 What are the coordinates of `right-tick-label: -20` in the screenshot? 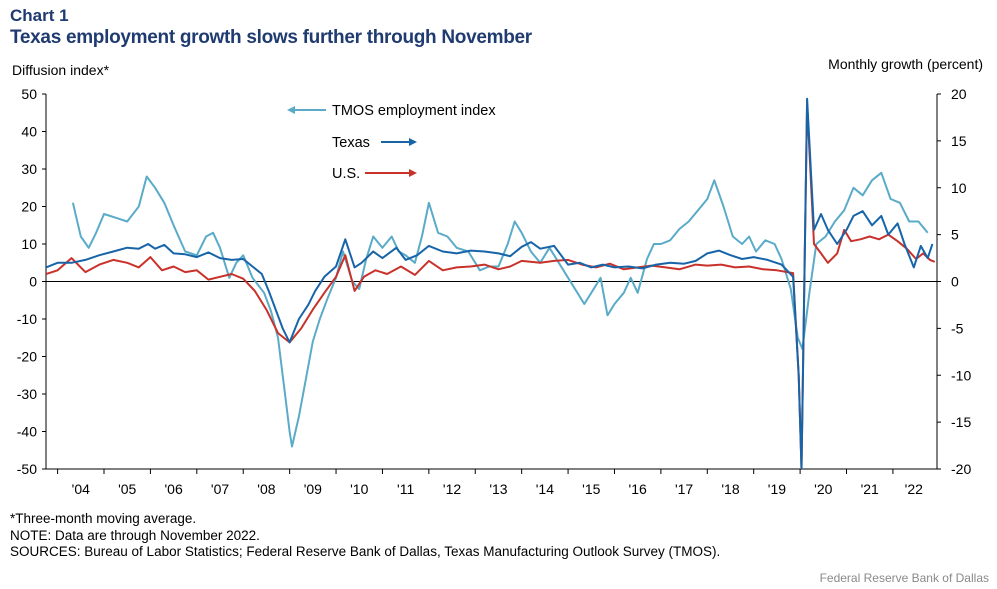 It's located at (961, 469).